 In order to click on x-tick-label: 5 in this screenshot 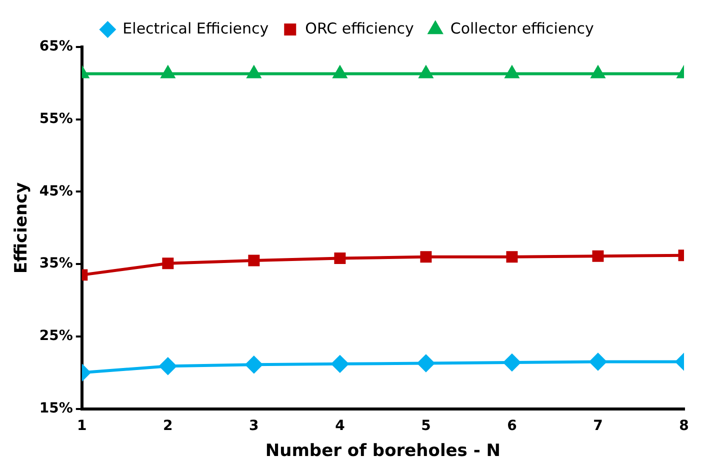, I will do `click(426, 426)`.